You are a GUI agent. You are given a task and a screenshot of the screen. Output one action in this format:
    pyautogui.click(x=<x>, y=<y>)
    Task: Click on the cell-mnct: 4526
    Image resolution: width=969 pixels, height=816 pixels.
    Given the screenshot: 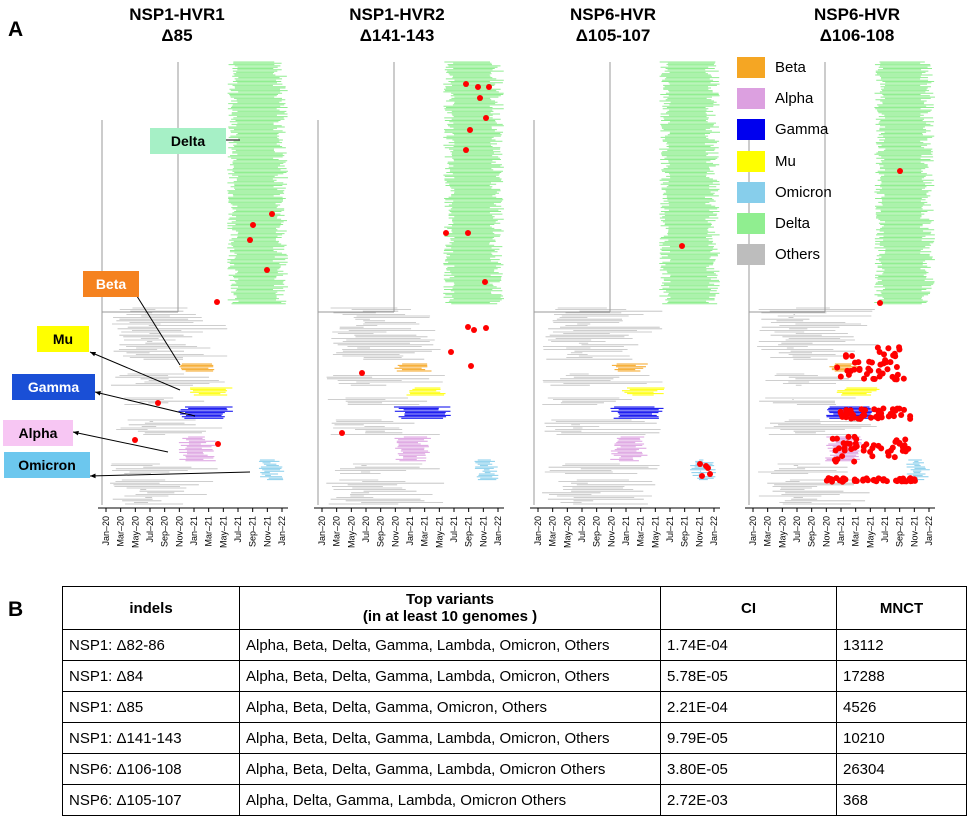 What is the action you would take?
    pyautogui.click(x=901, y=707)
    